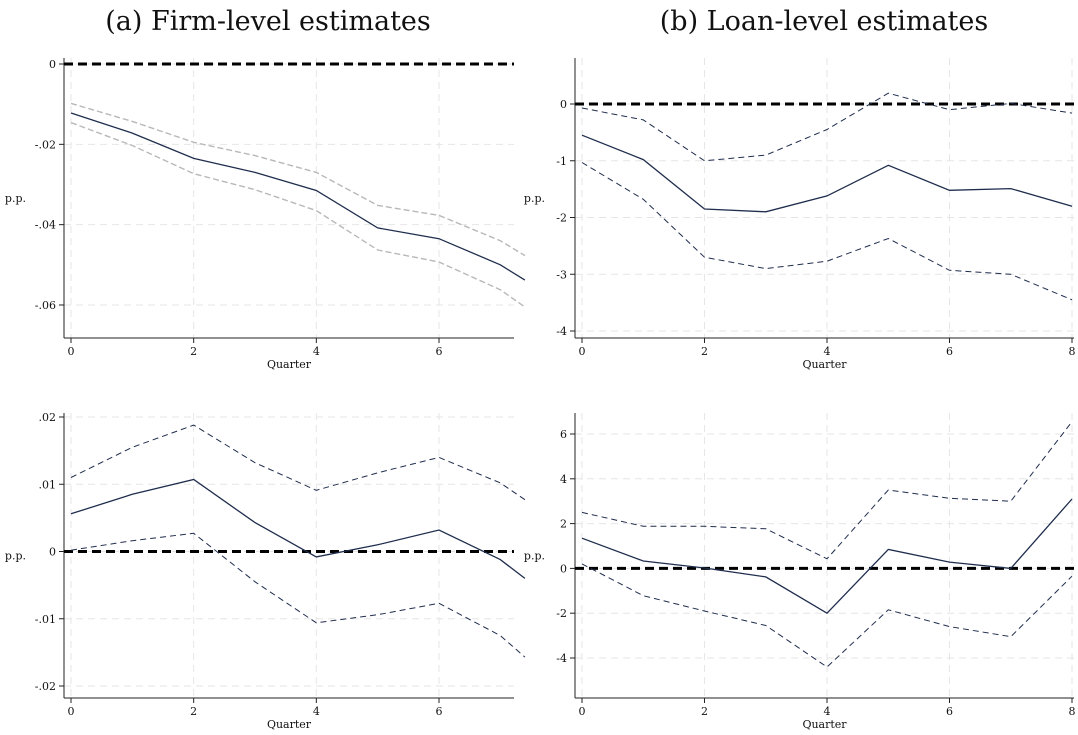 The image size is (1078, 735). Describe the element at coordinates (561, 161) in the screenshot. I see `y-tick-label: -1` at that location.